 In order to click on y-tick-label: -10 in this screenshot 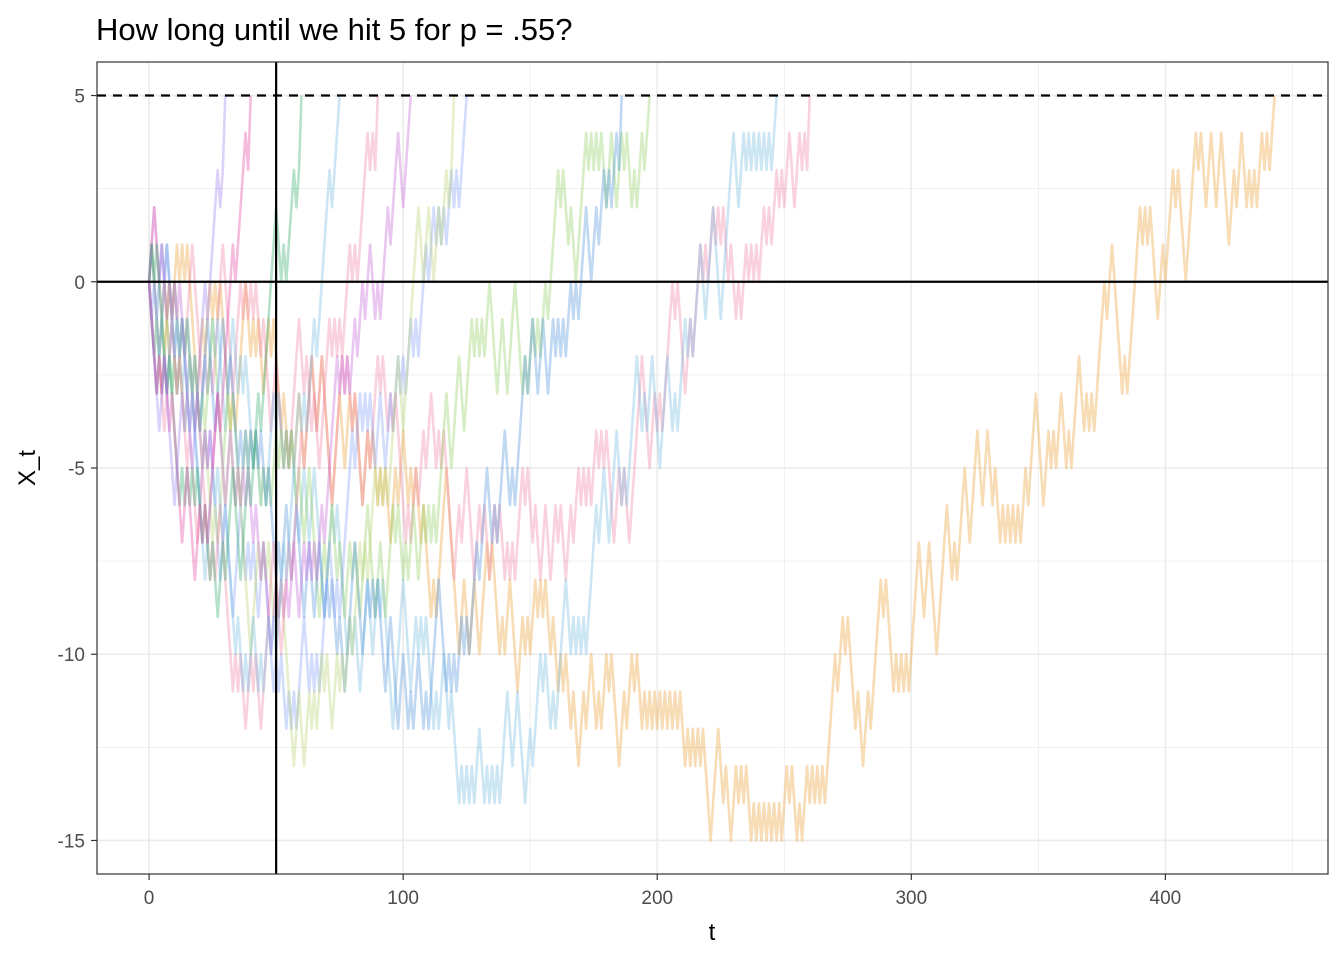, I will do `click(71, 655)`.